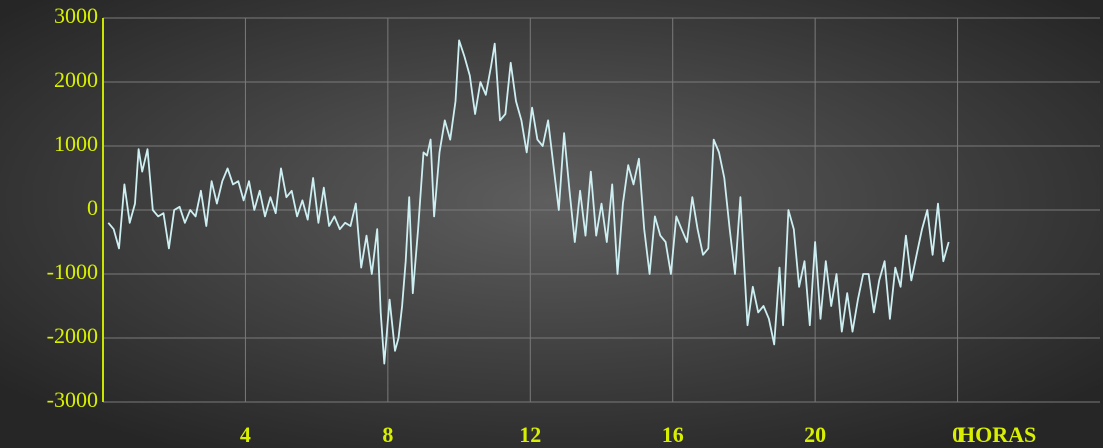 The height and width of the screenshot is (448, 1103). I want to click on x-tick-label: 8, so click(387, 434).